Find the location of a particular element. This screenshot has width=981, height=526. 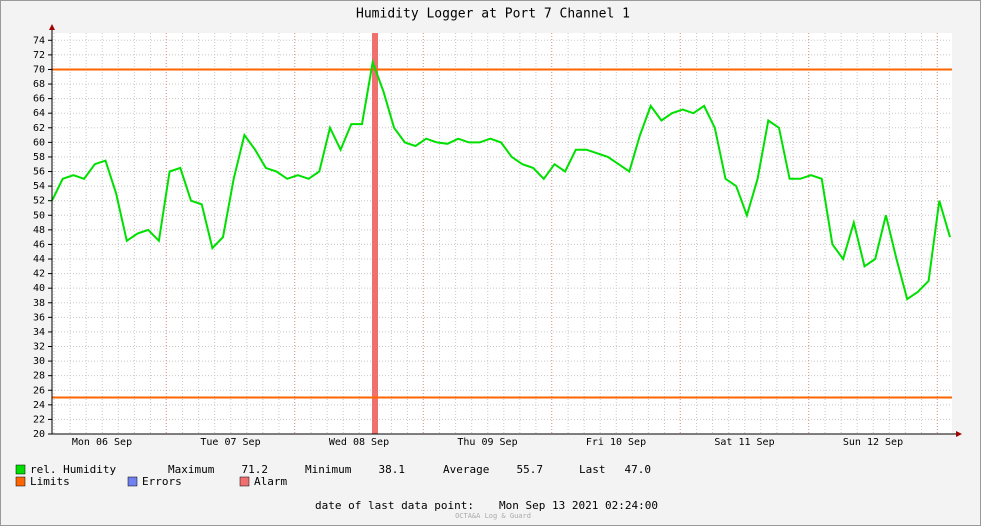

x-tick-label: Thu 09 Sep is located at coordinates (487, 442).